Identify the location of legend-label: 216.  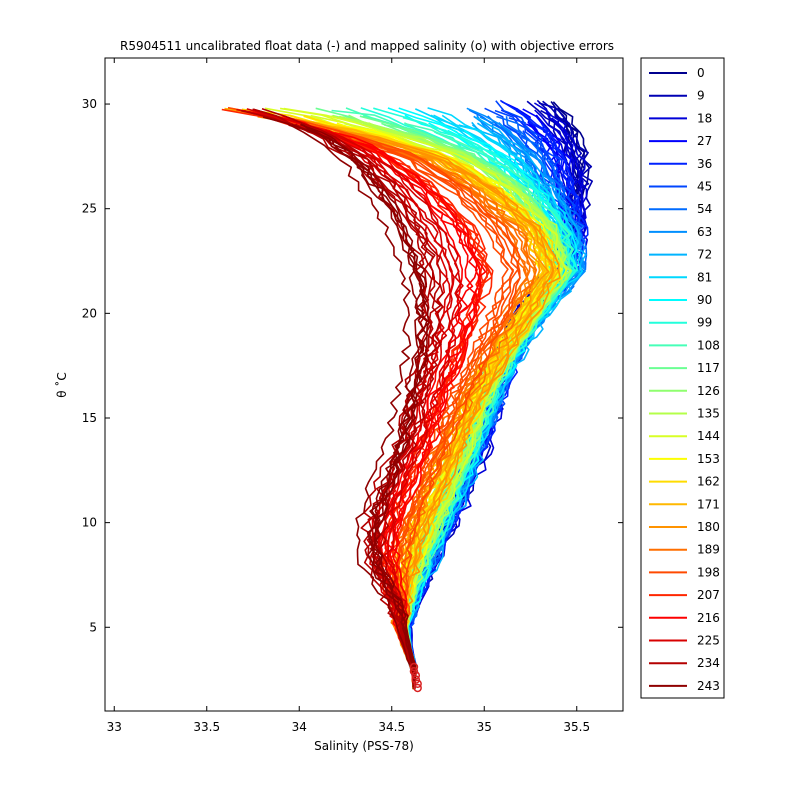
(708, 618).